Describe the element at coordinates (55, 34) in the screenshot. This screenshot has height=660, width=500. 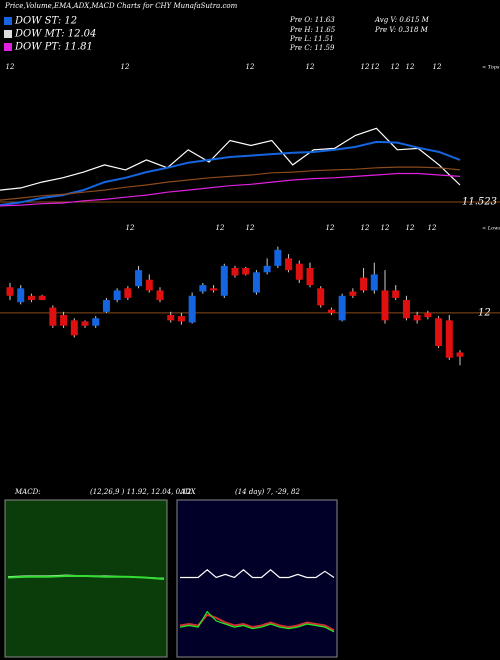
I see `legend-label: DOW MT: 12.04` at that location.